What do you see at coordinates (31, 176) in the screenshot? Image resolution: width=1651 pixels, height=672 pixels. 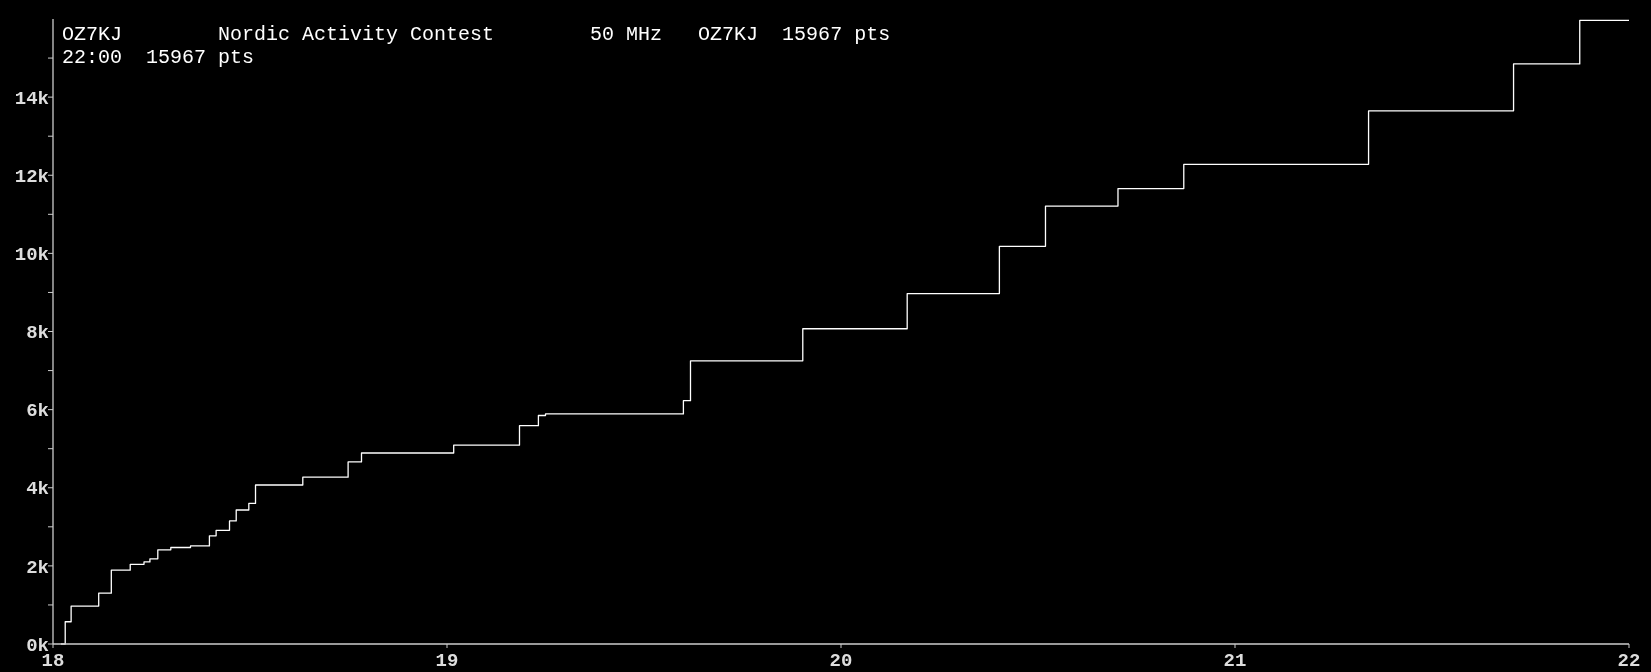 I see `y-tick-label: 12k` at bounding box center [31, 176].